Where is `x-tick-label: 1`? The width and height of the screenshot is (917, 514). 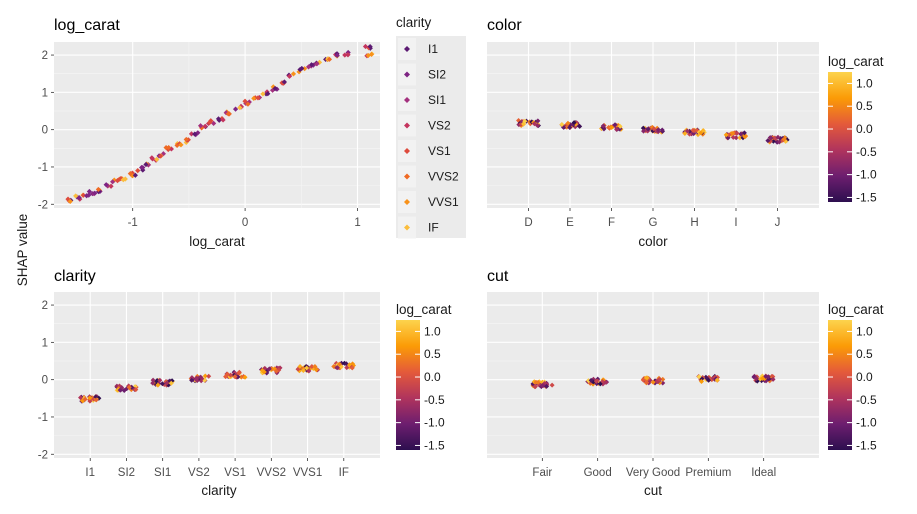
x-tick-label: 1 is located at coordinates (357, 223).